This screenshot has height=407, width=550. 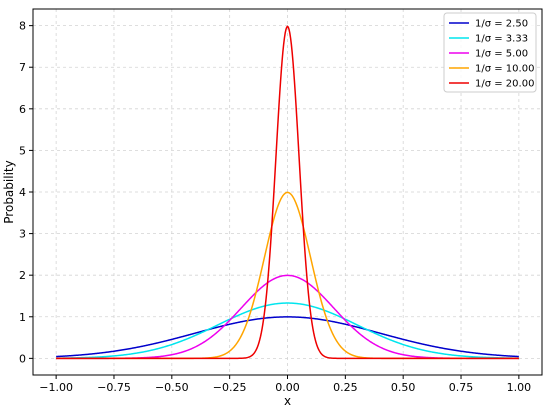 What do you see at coordinates (287, 400) in the screenshot?
I see `x-axis-label: x` at bounding box center [287, 400].